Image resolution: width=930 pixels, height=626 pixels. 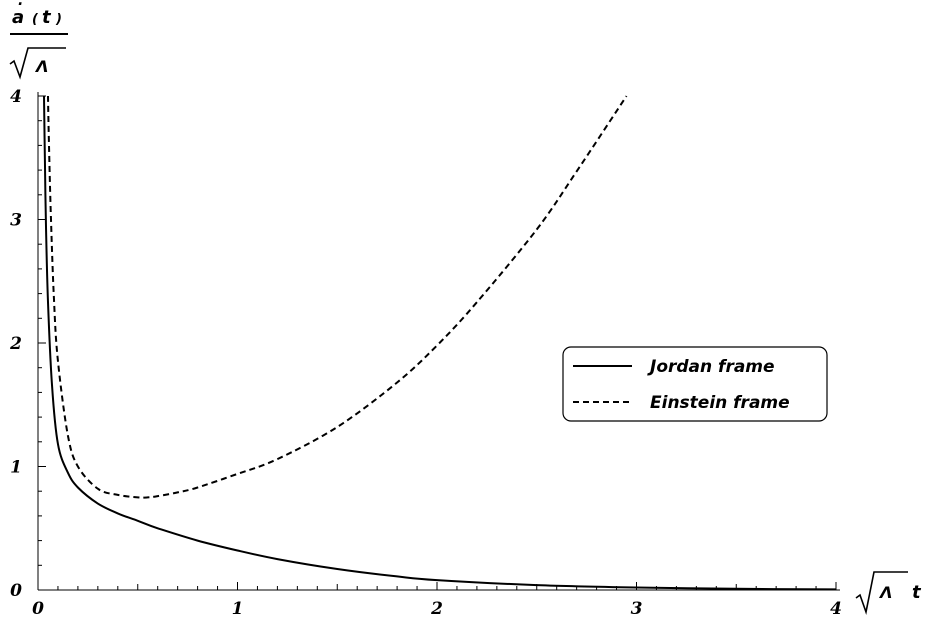 What do you see at coordinates (836, 609) in the screenshot?
I see `x-tick-label: 4` at bounding box center [836, 609].